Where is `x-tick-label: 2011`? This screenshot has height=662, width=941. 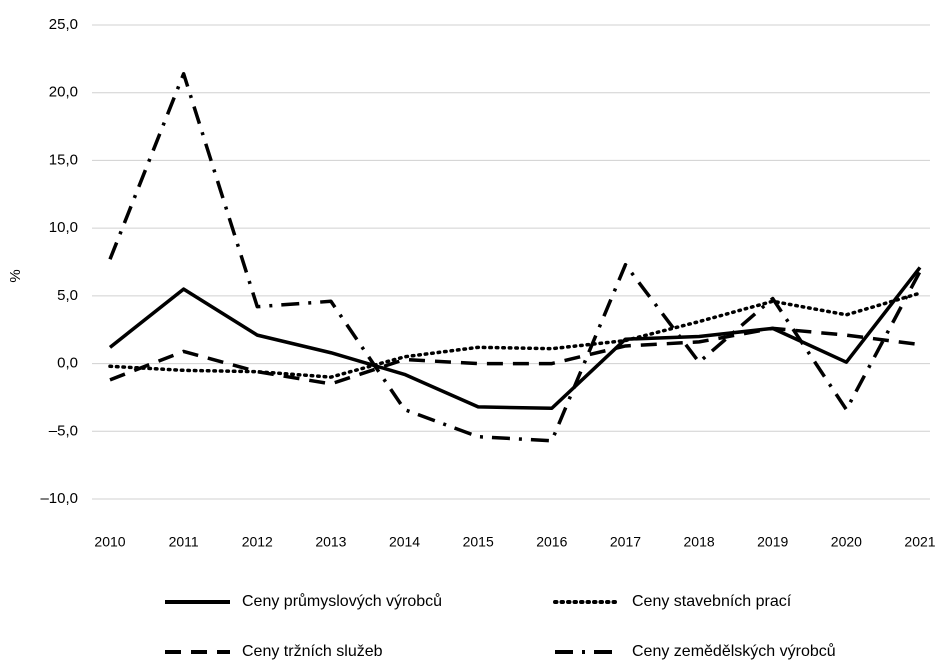
x-tick-label: 2011 is located at coordinates (184, 542).